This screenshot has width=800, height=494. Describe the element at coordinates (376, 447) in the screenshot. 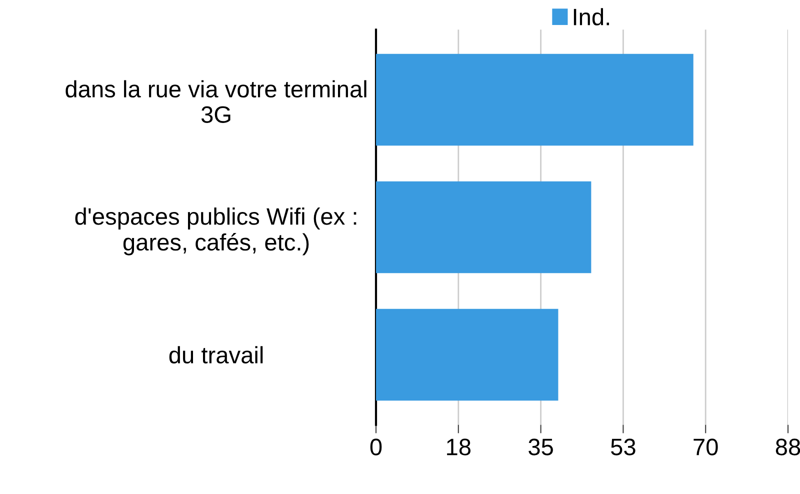

I see `x-tick-label: 0` at that location.